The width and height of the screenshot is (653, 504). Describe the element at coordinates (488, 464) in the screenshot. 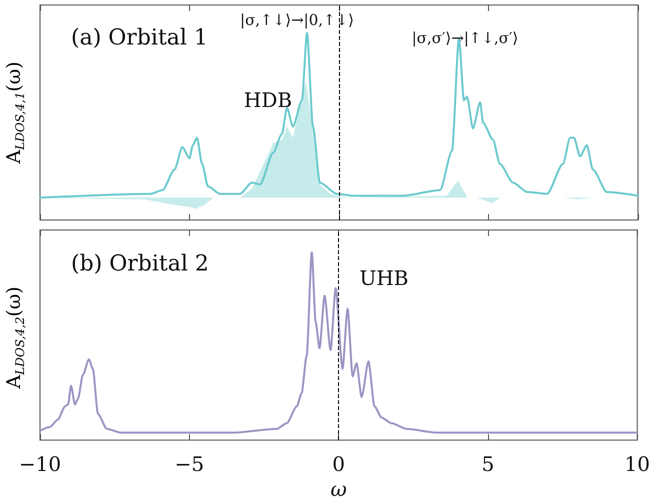

I see `x-tick-label: 5` at that location.